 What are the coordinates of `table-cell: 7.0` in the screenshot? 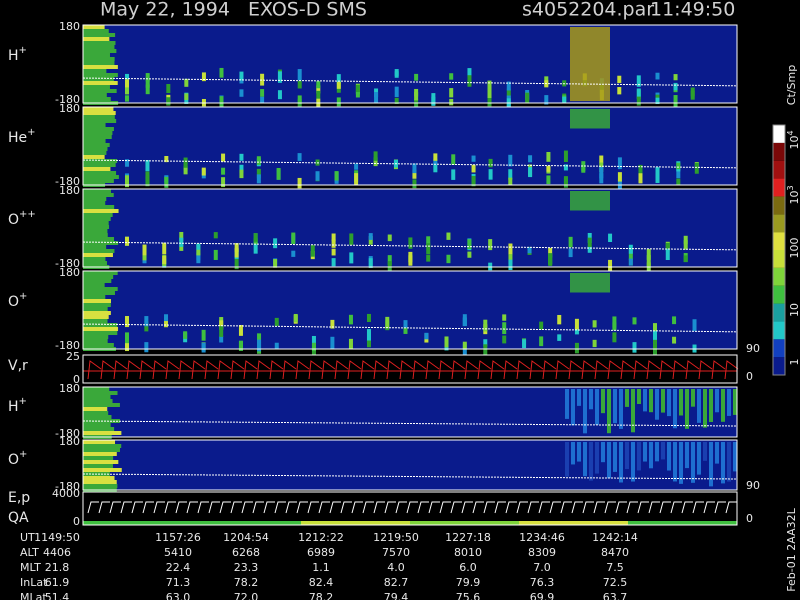 It's located at (542, 567).